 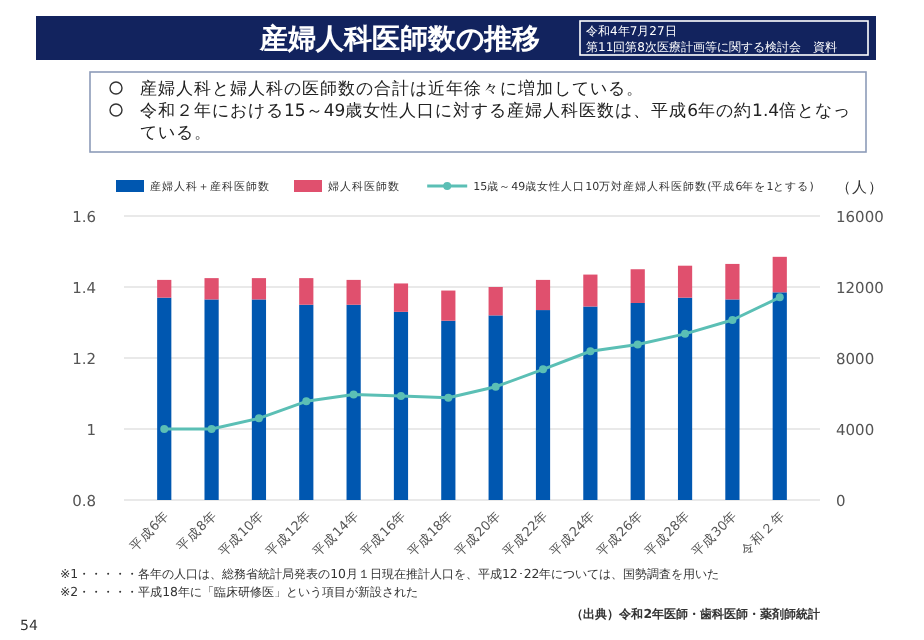 I want to click on text: 産婦人科と婦人科の医師数の合計は近年徐々に増加している。, so click(x=392, y=89).